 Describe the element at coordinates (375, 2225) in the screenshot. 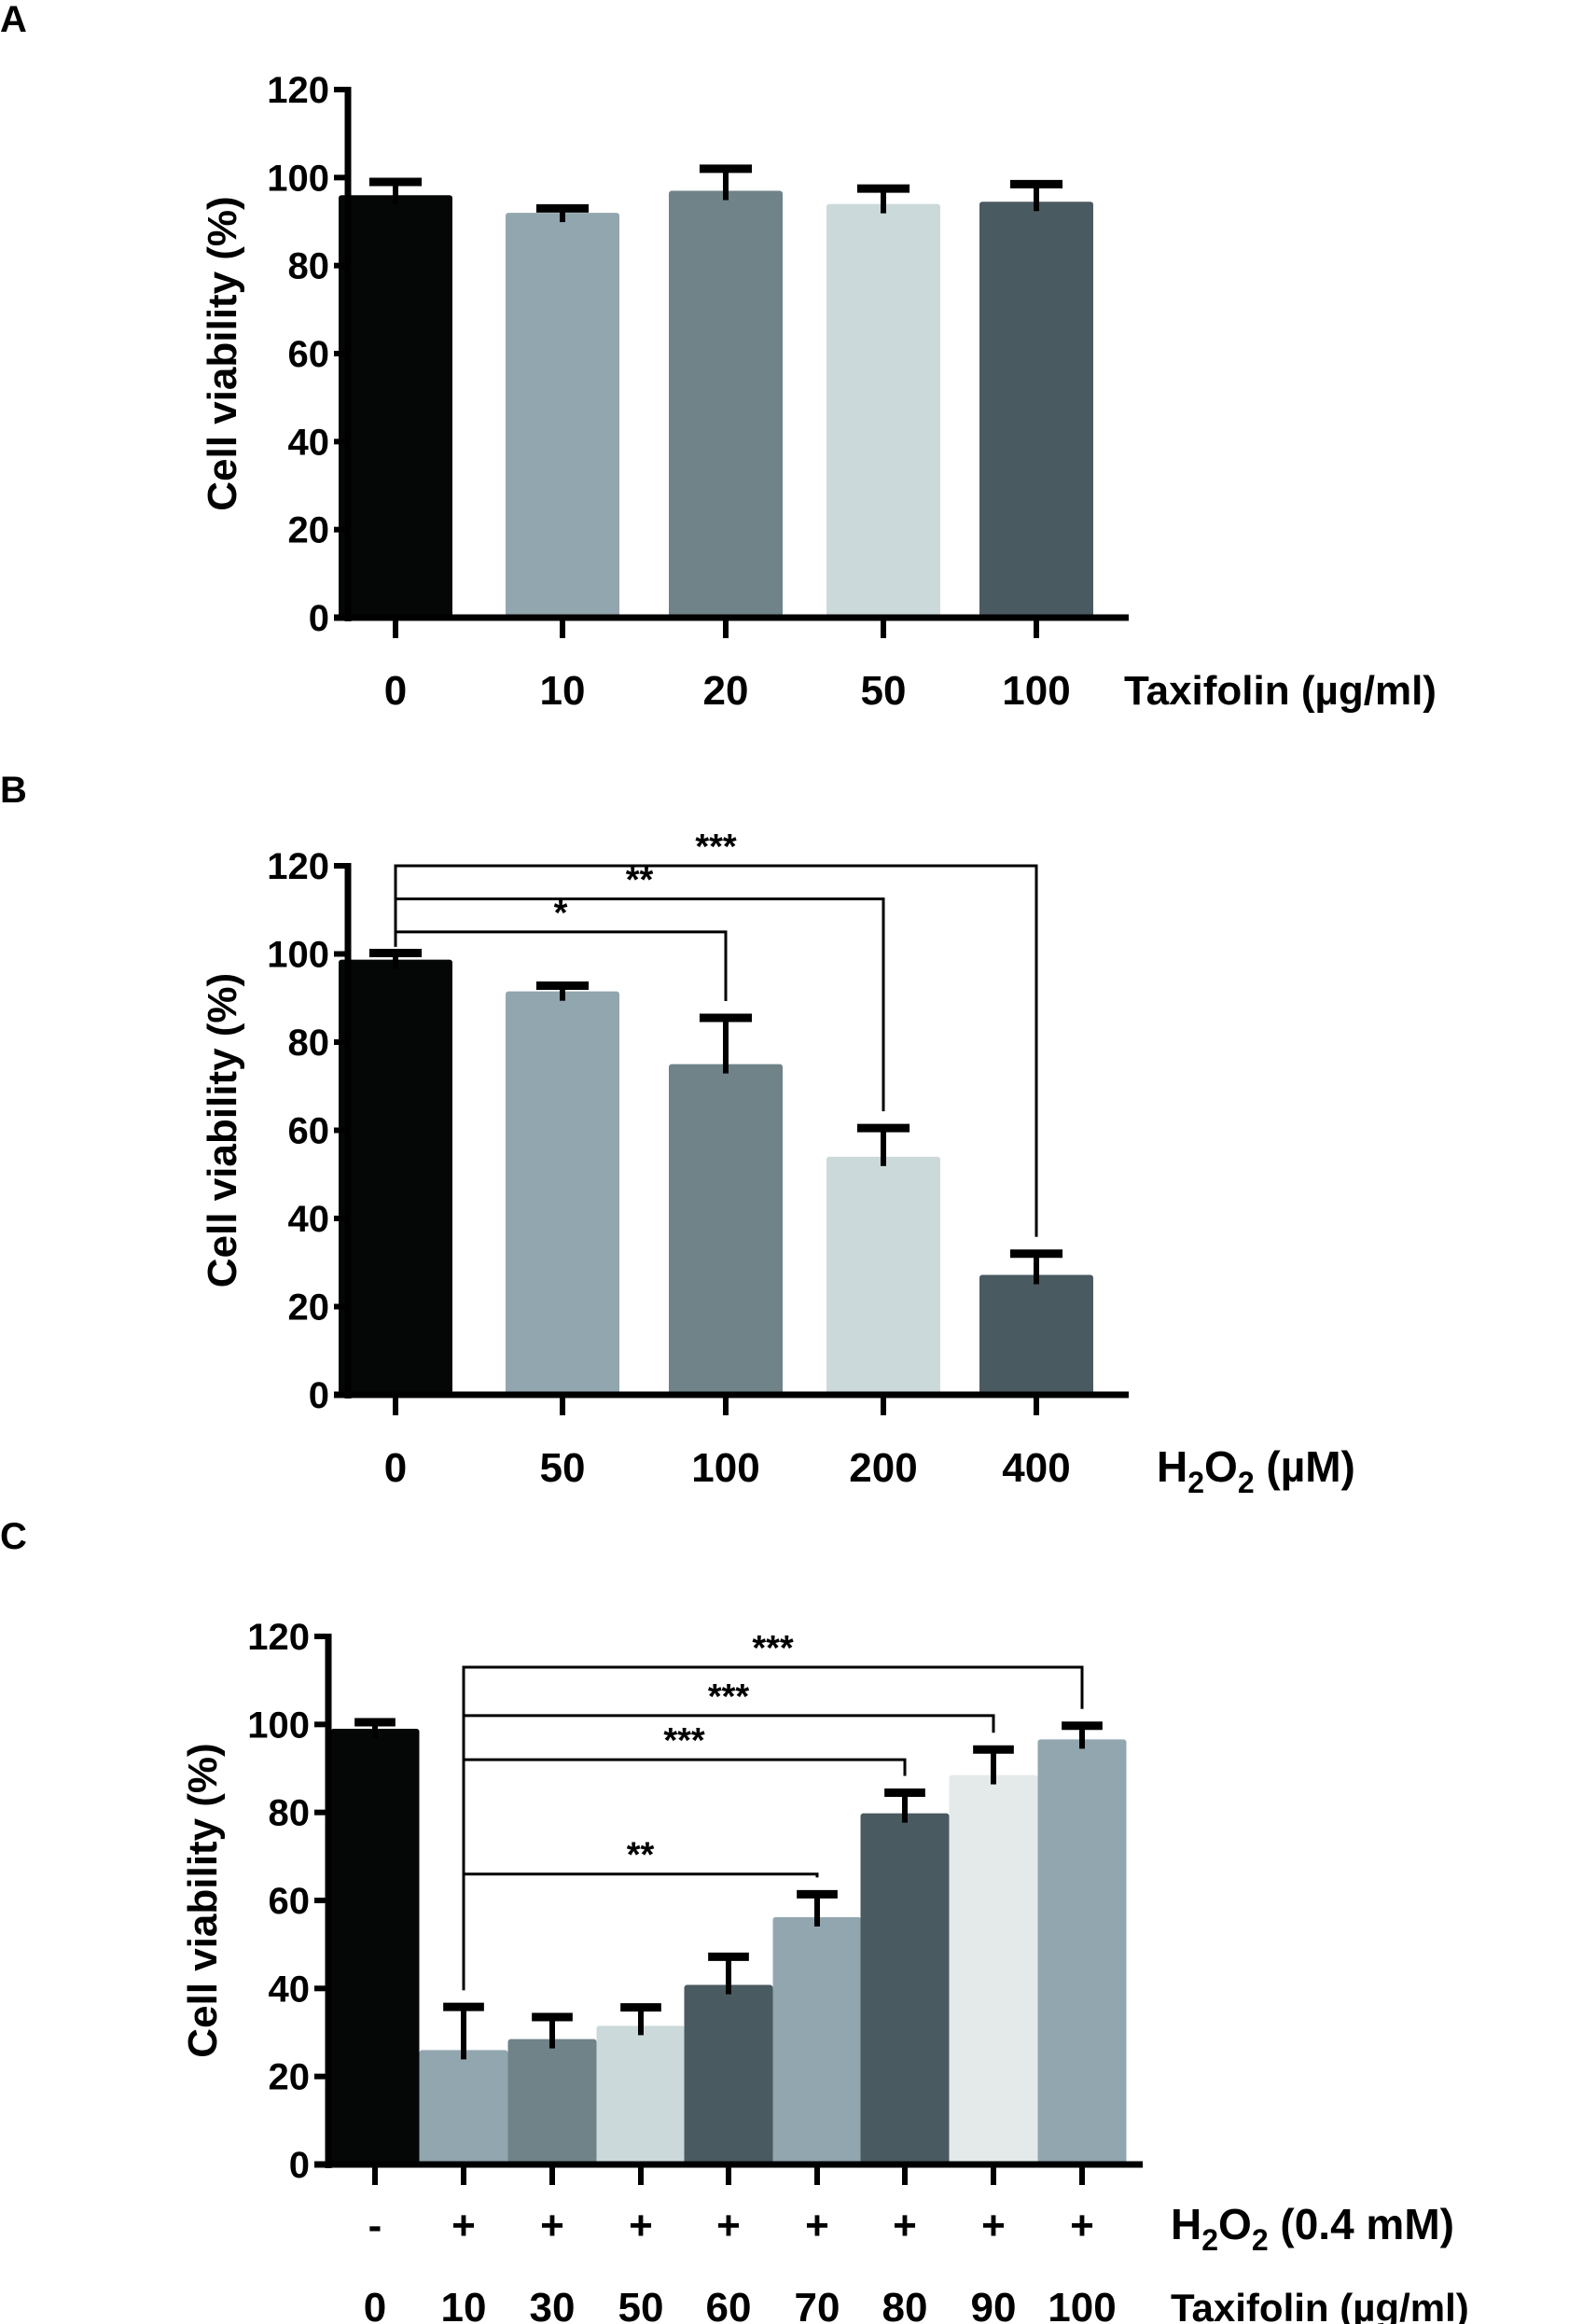

I see `h2o2-sign: -` at that location.